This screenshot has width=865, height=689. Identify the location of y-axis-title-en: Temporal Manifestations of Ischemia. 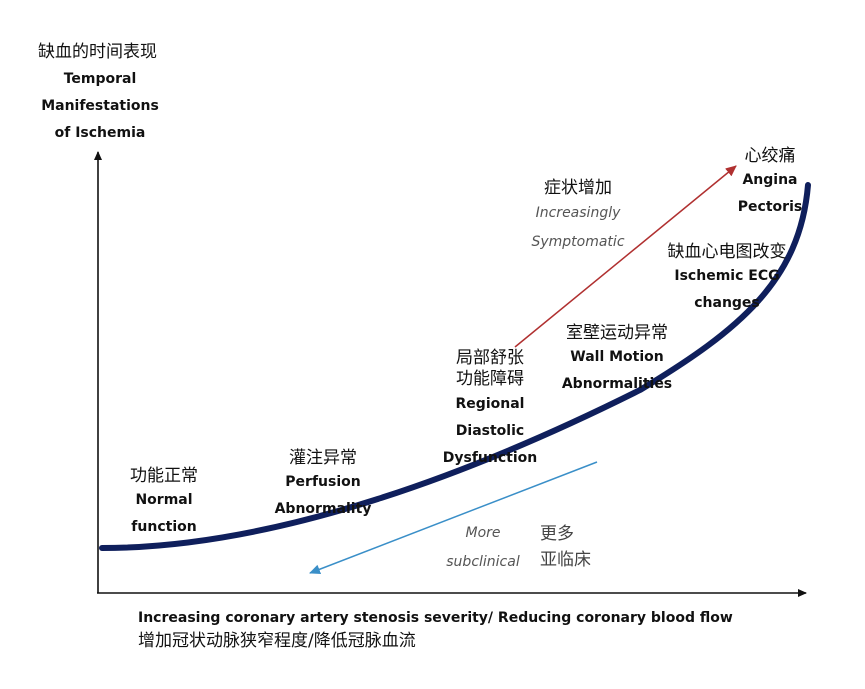
(100, 106).